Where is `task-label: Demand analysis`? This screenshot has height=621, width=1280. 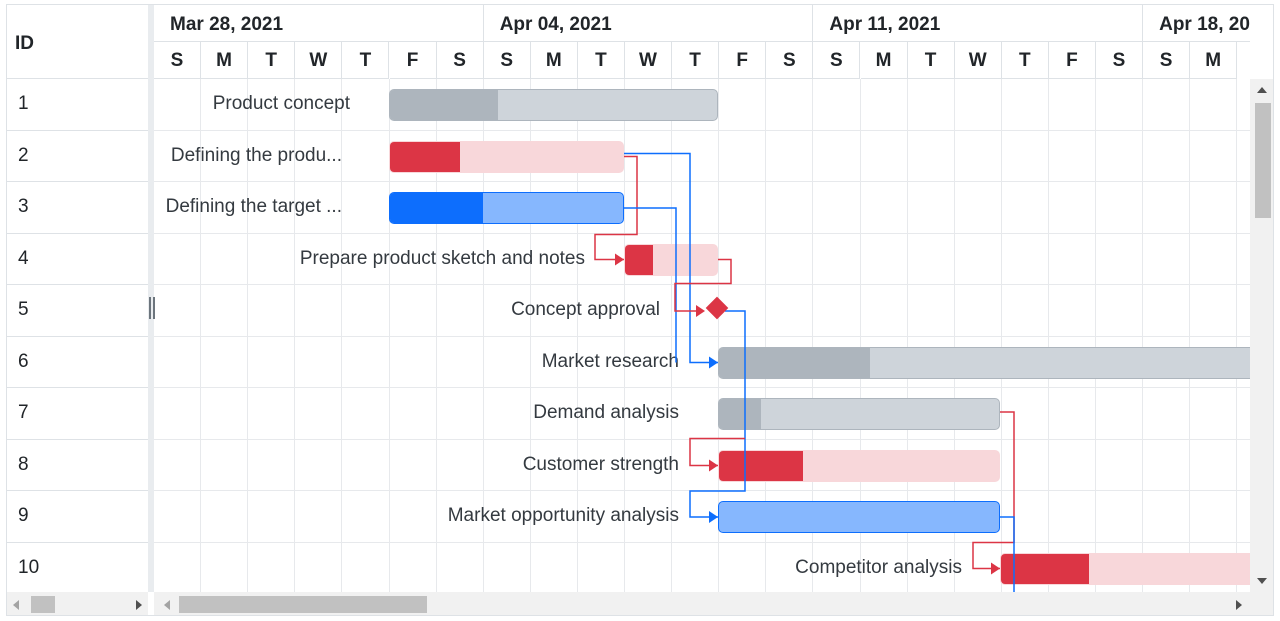 task-label: Demand analysis is located at coordinates (606, 412).